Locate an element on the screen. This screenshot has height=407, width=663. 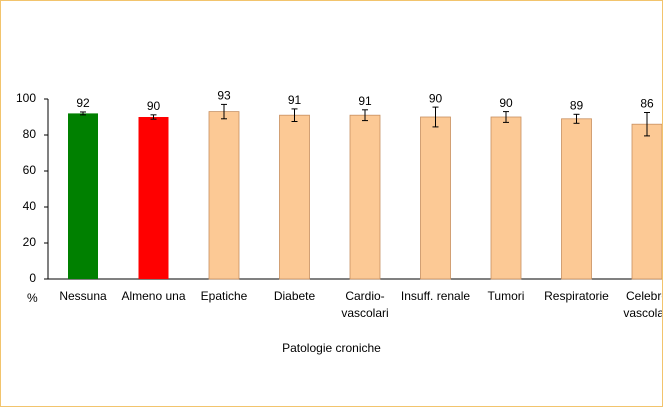
value-label: 93 is located at coordinates (224, 96).